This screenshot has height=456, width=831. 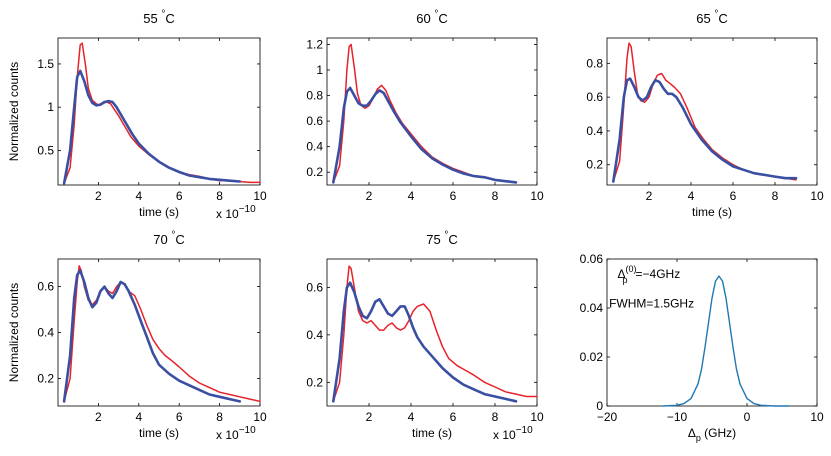 I want to click on y-tick-label: 0.02, so click(x=592, y=357).